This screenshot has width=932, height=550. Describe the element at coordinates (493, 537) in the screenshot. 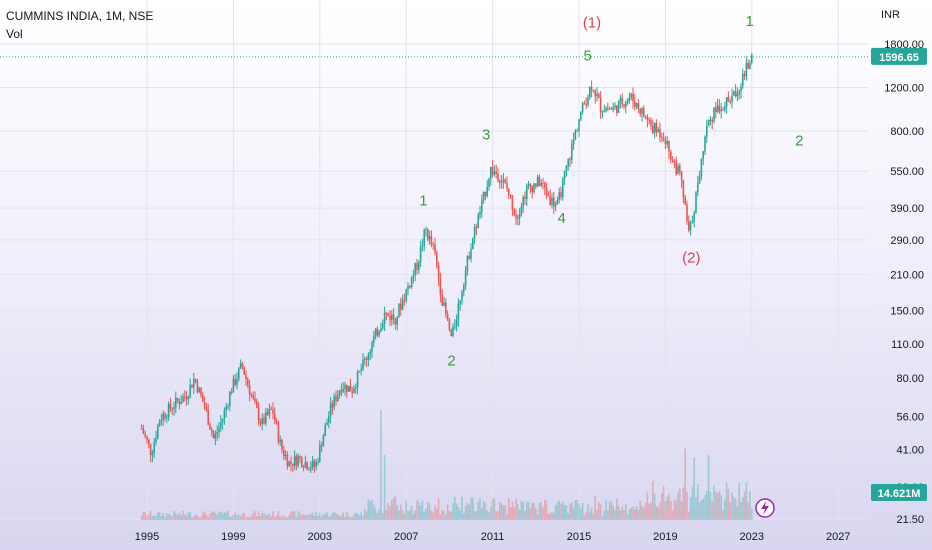

I see `x-tick-label: 2011` at that location.